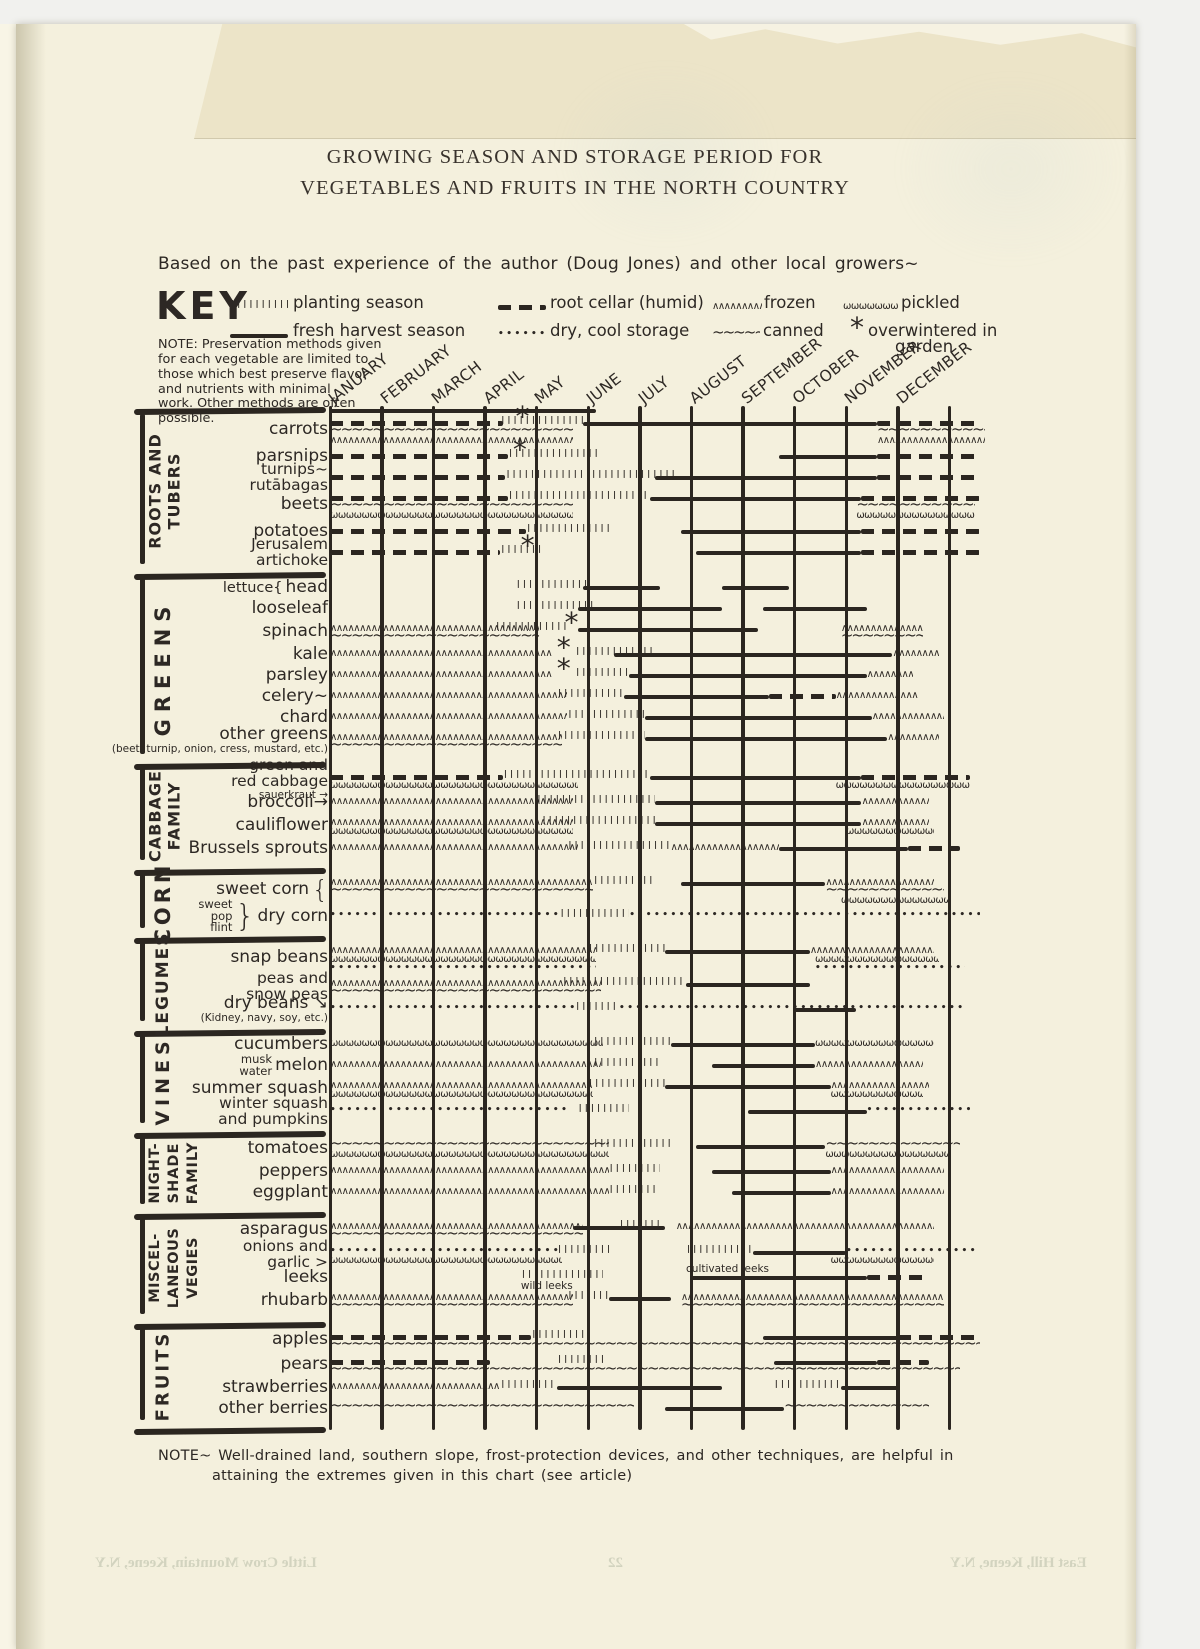  Describe the element at coordinates (184, 1110) in the screenshot. I see `row-label-winter-squash: winter squash and pumpkins` at that location.